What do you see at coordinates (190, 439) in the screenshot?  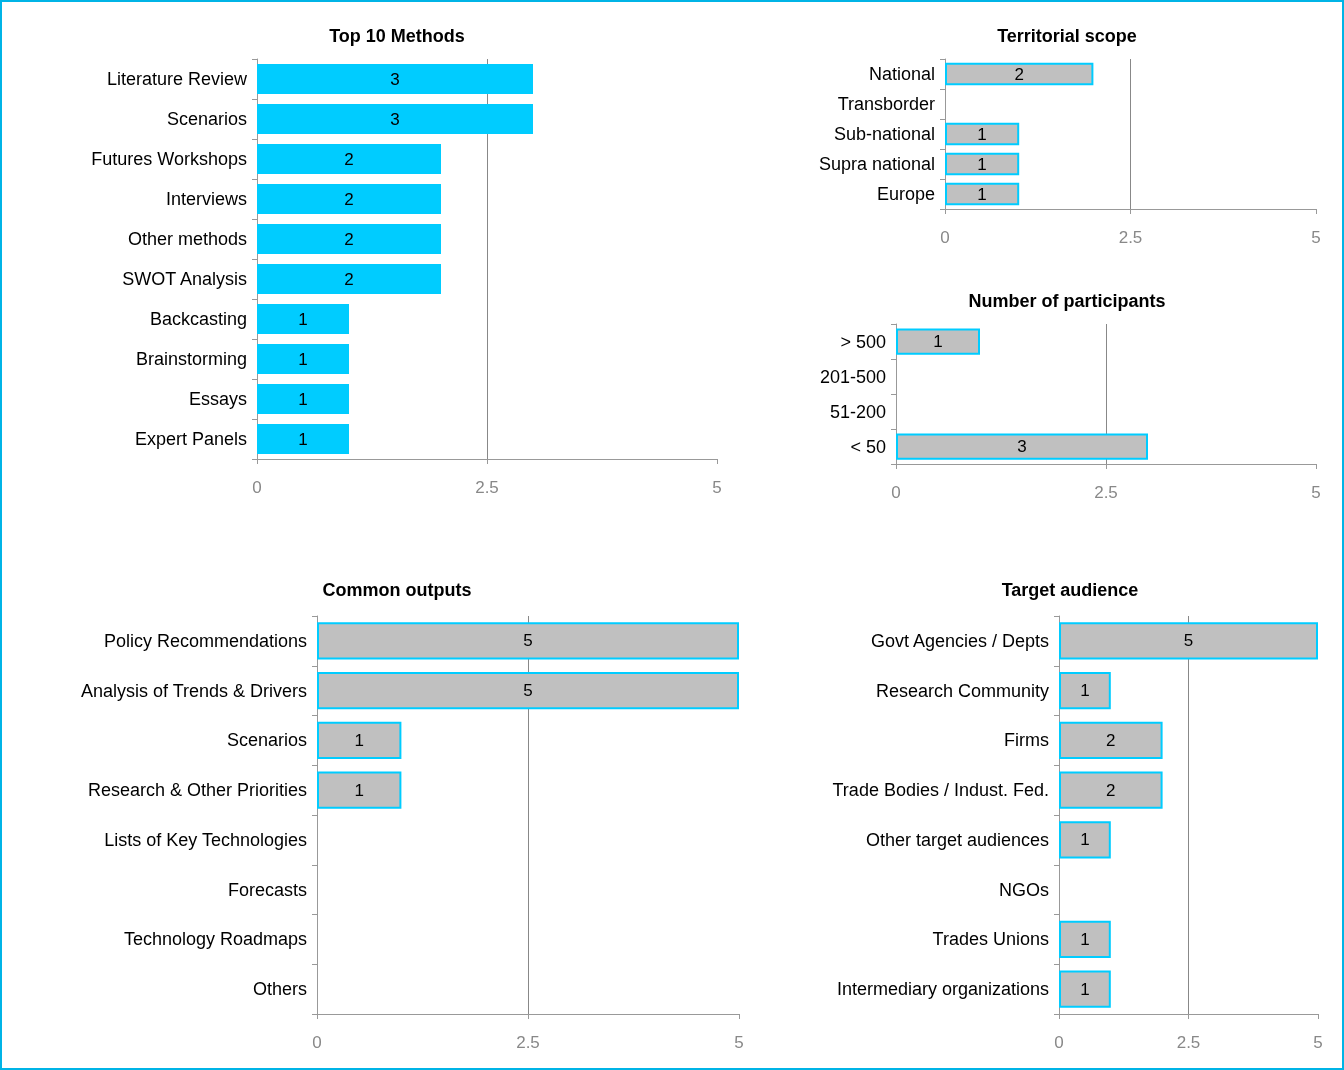 I see `y-tick-label: Expert Panels` at bounding box center [190, 439].